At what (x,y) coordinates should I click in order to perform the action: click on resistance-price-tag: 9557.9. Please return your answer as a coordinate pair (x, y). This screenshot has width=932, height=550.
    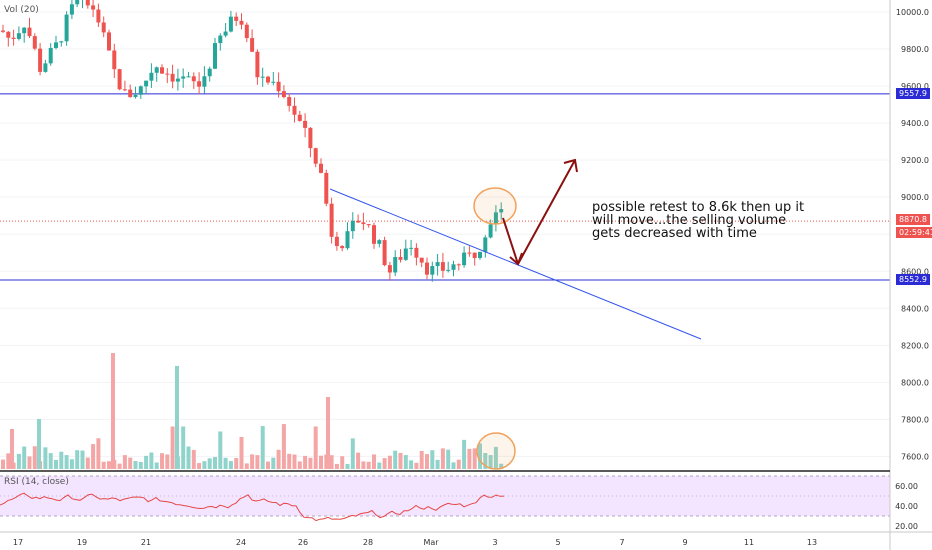
    Looking at the image, I should click on (913, 93).